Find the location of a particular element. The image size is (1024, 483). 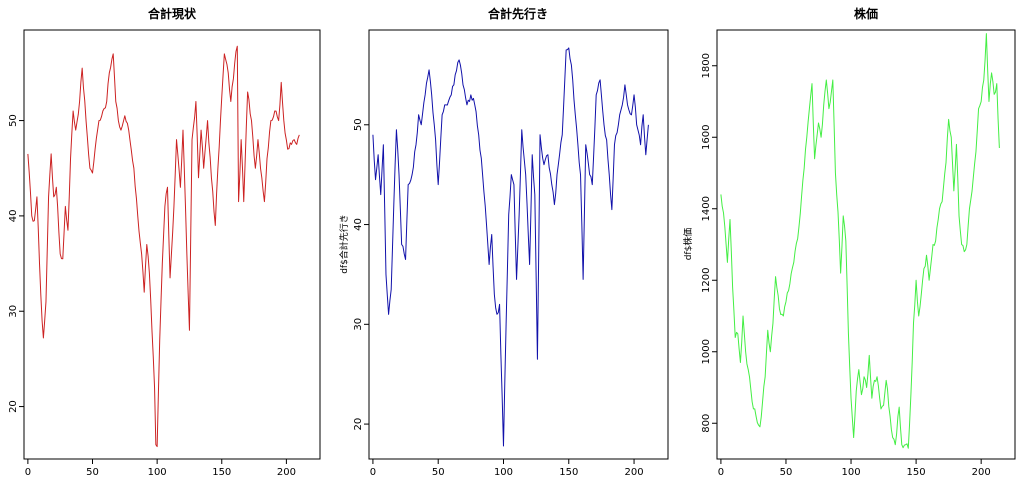

y-tick-label: 1400 is located at coordinates (706, 208).